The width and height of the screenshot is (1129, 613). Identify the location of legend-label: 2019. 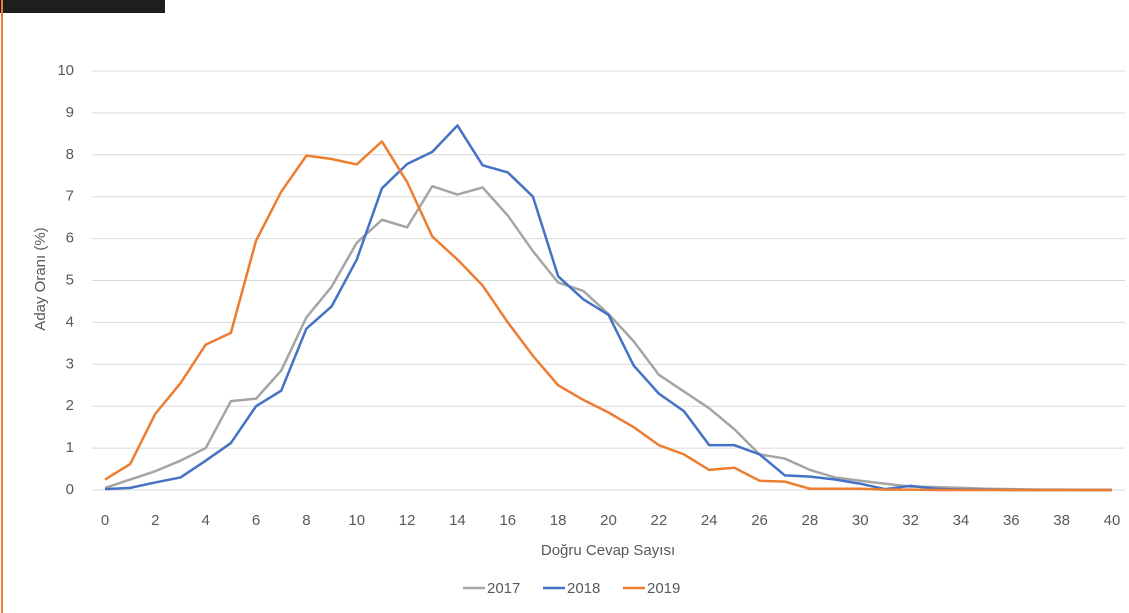
(663, 588).